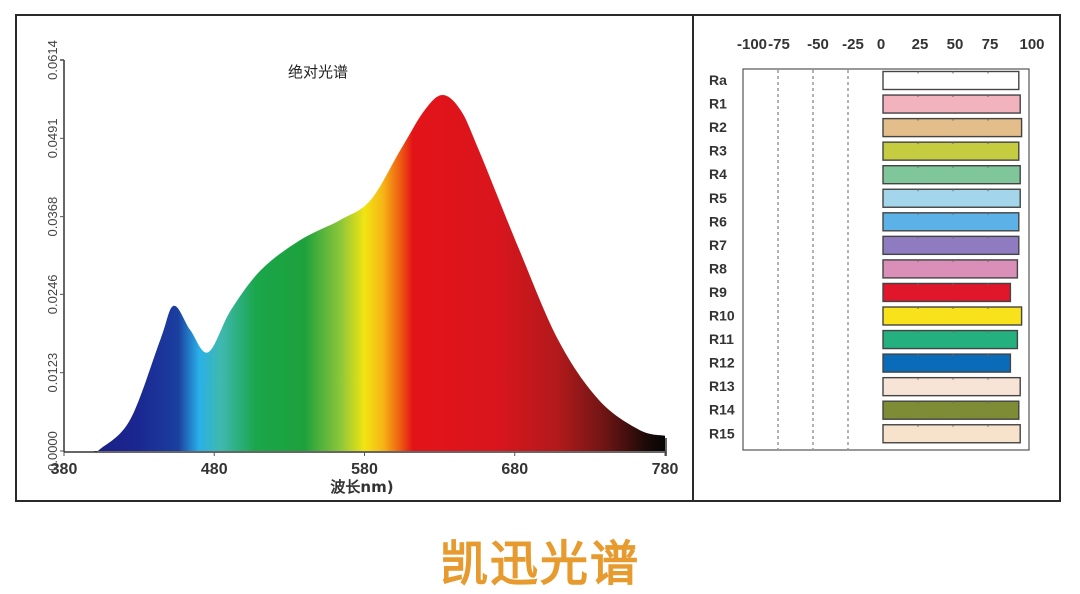 This screenshot has width=1080, height=594. I want to click on y-tick-label: 0.0246, so click(52, 294).